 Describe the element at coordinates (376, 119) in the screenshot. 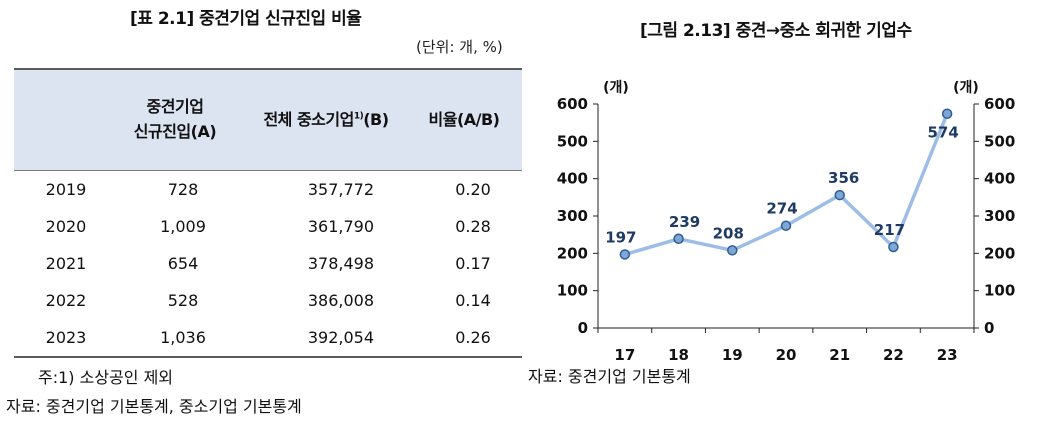

I see `header-total-sme-suffix: (B)` at that location.